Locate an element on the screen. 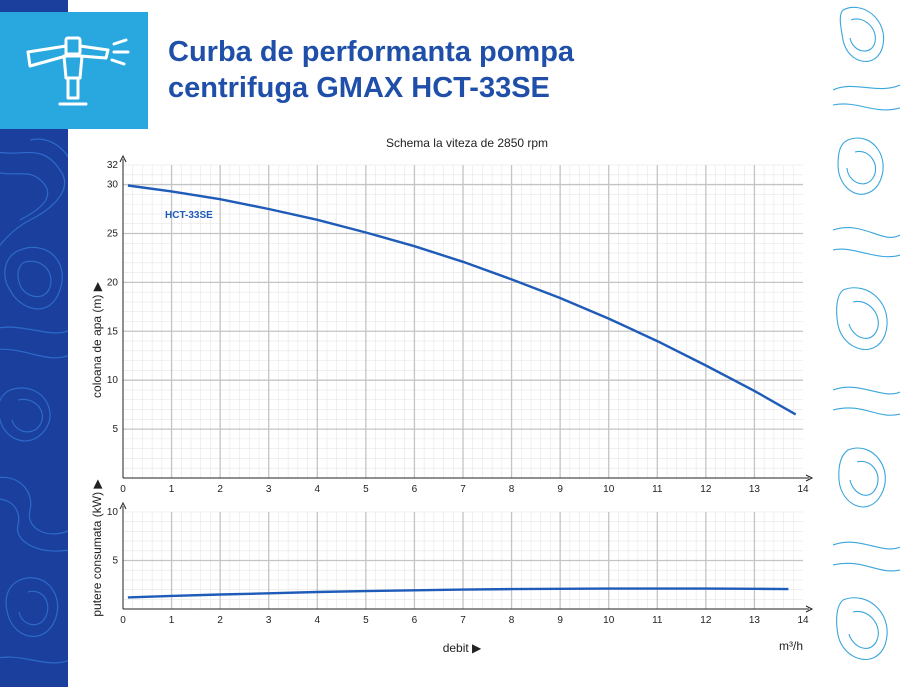 This screenshot has width=900, height=687. power-chart-x-unit: m³/h is located at coordinates (791, 646).